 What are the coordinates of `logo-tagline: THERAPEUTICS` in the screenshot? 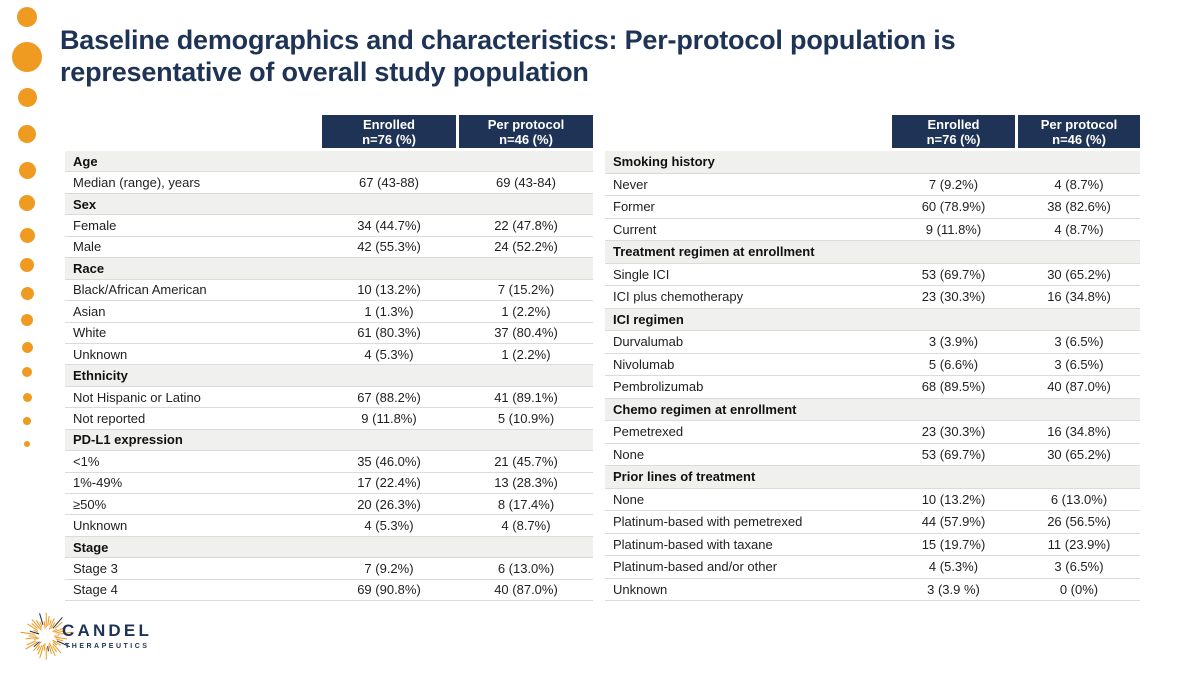 It's located at (107, 646).